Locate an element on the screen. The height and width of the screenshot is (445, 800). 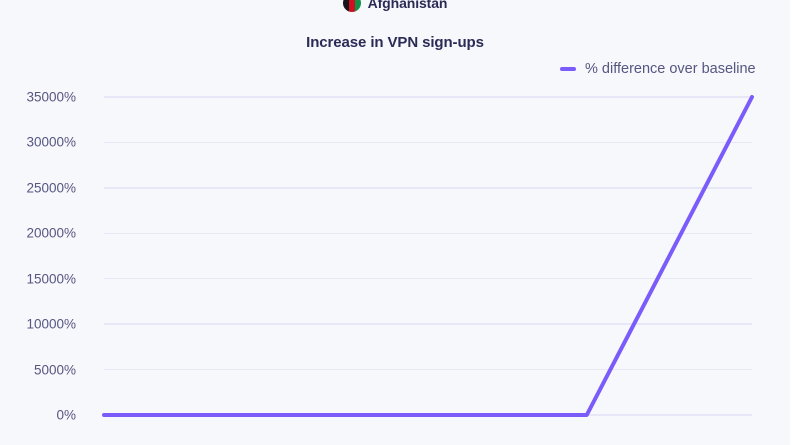
chart-title: Increase in VPN sign-ups is located at coordinates (395, 42).